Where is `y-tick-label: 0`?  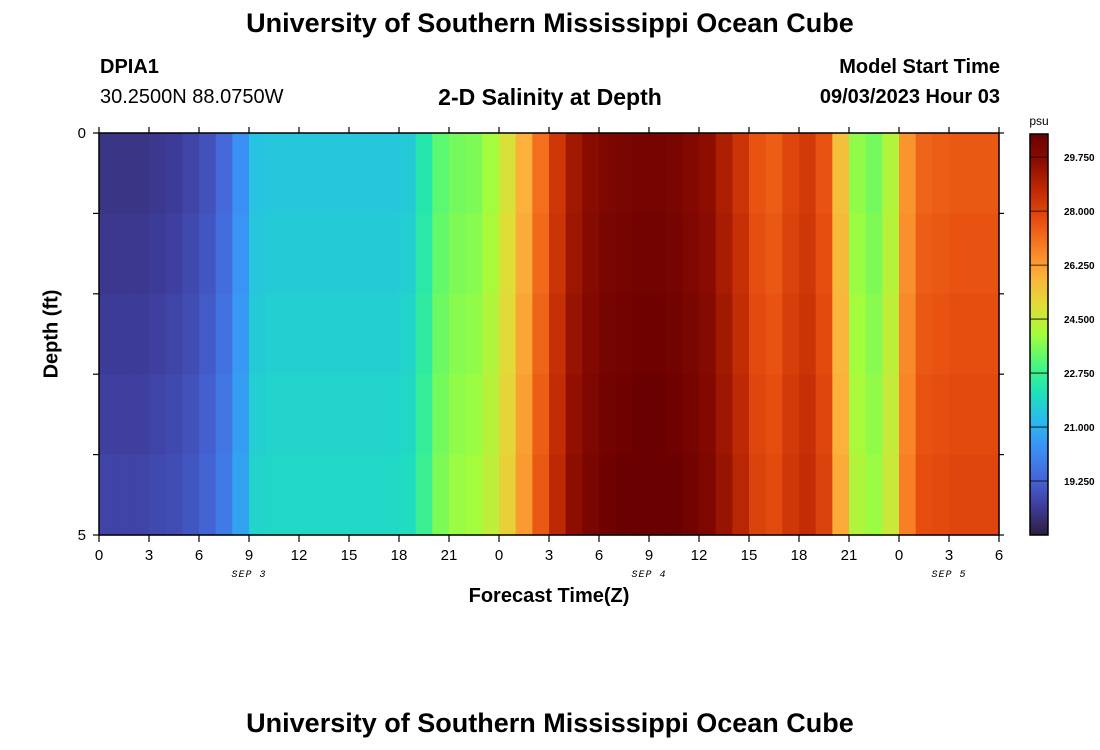 y-tick-label: 0 is located at coordinates (82, 133).